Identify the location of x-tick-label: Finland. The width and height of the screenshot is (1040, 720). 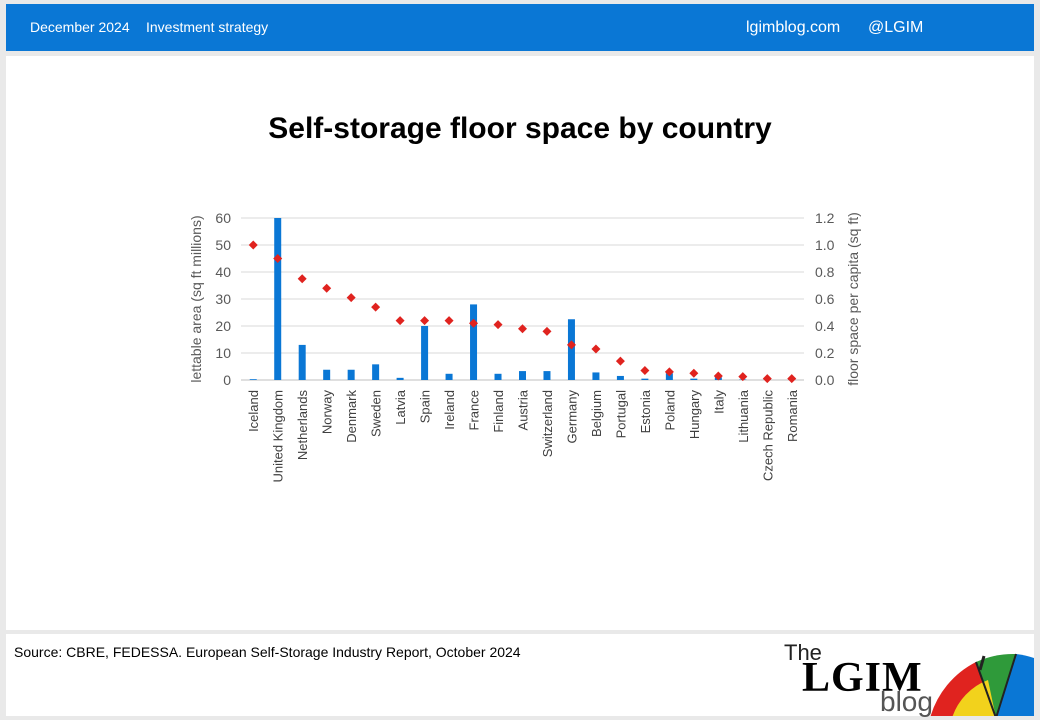
(498, 411).